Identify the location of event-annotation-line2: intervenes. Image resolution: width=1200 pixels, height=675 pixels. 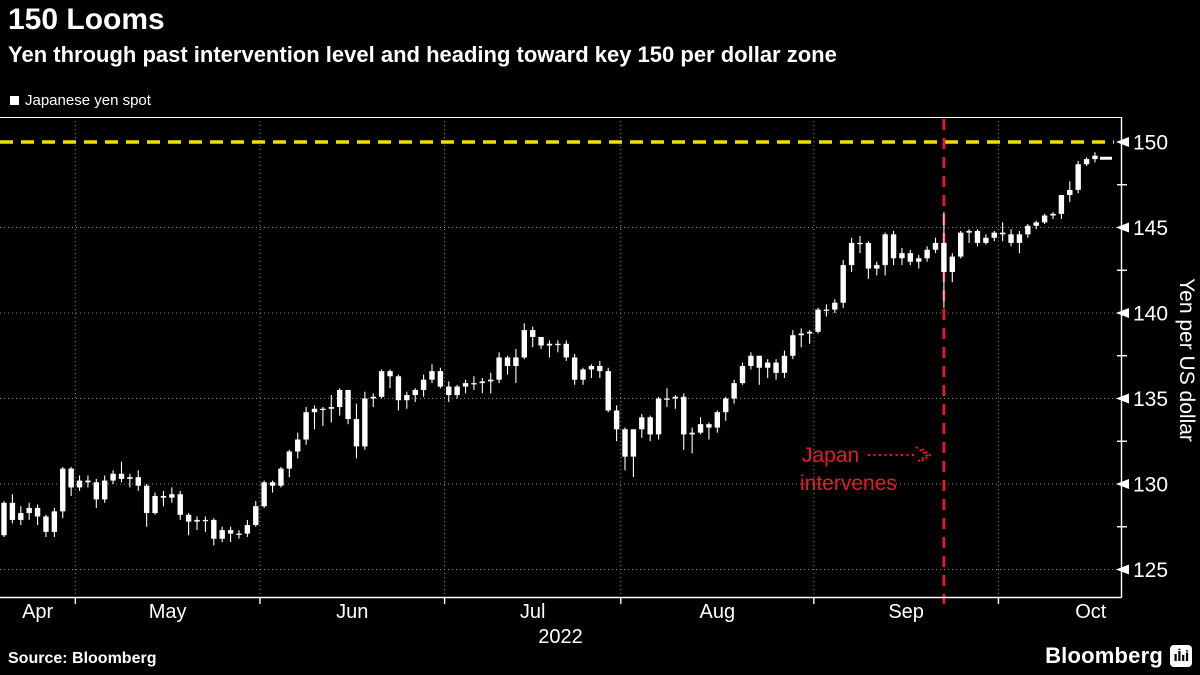
(848, 483).